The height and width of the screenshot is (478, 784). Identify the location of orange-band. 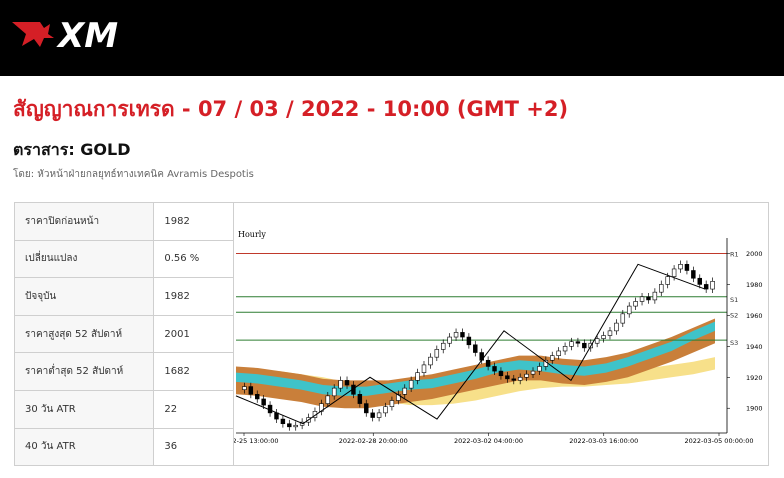
(475, 363).